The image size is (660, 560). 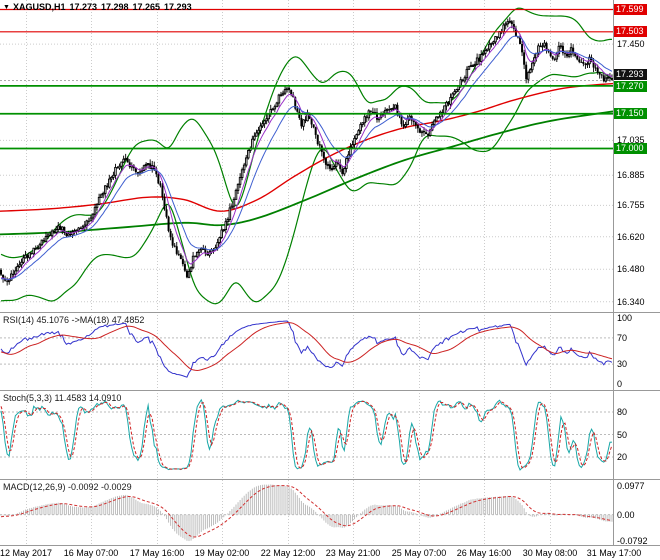 What do you see at coordinates (178, 7) in the screenshot?
I see `ohlc-close: 17.293` at bounding box center [178, 7].